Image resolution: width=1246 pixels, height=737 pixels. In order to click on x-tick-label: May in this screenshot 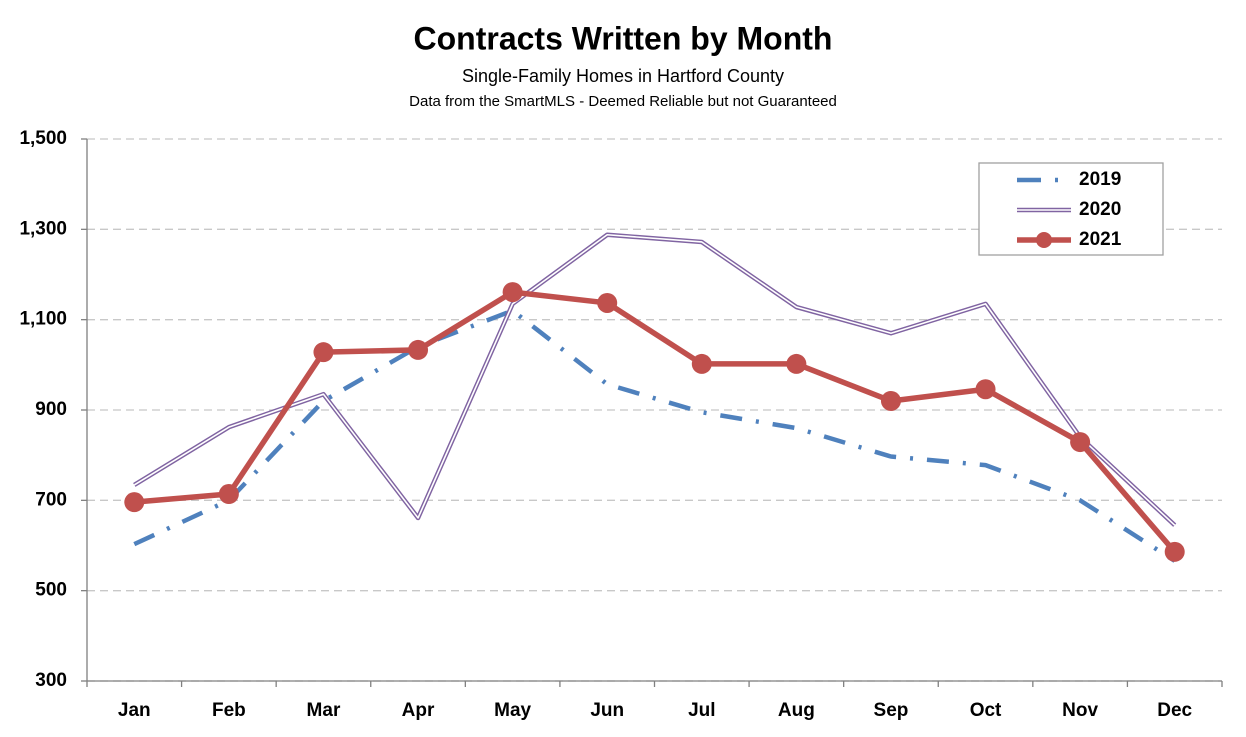, I will do `click(512, 710)`.